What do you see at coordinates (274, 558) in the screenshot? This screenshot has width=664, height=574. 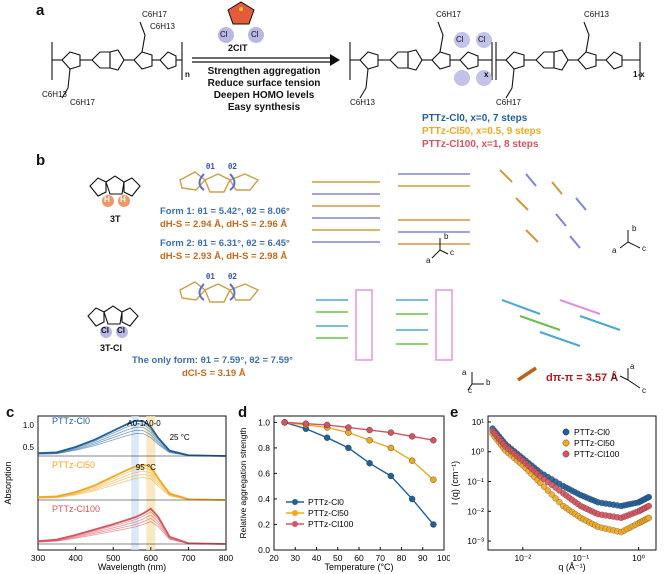 I see `xtick-label: 20` at bounding box center [274, 558].